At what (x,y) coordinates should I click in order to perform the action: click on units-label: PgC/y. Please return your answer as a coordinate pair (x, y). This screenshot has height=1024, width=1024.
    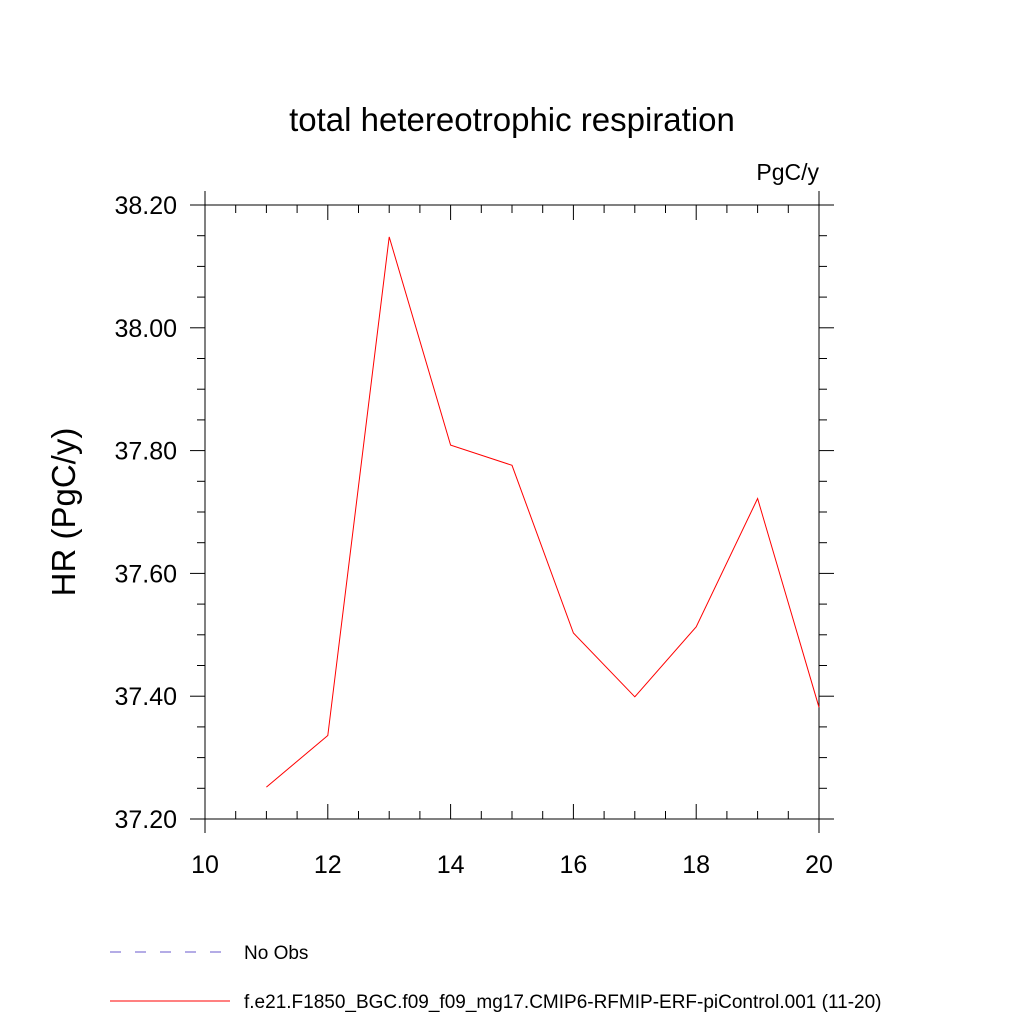
    Looking at the image, I should click on (787, 172).